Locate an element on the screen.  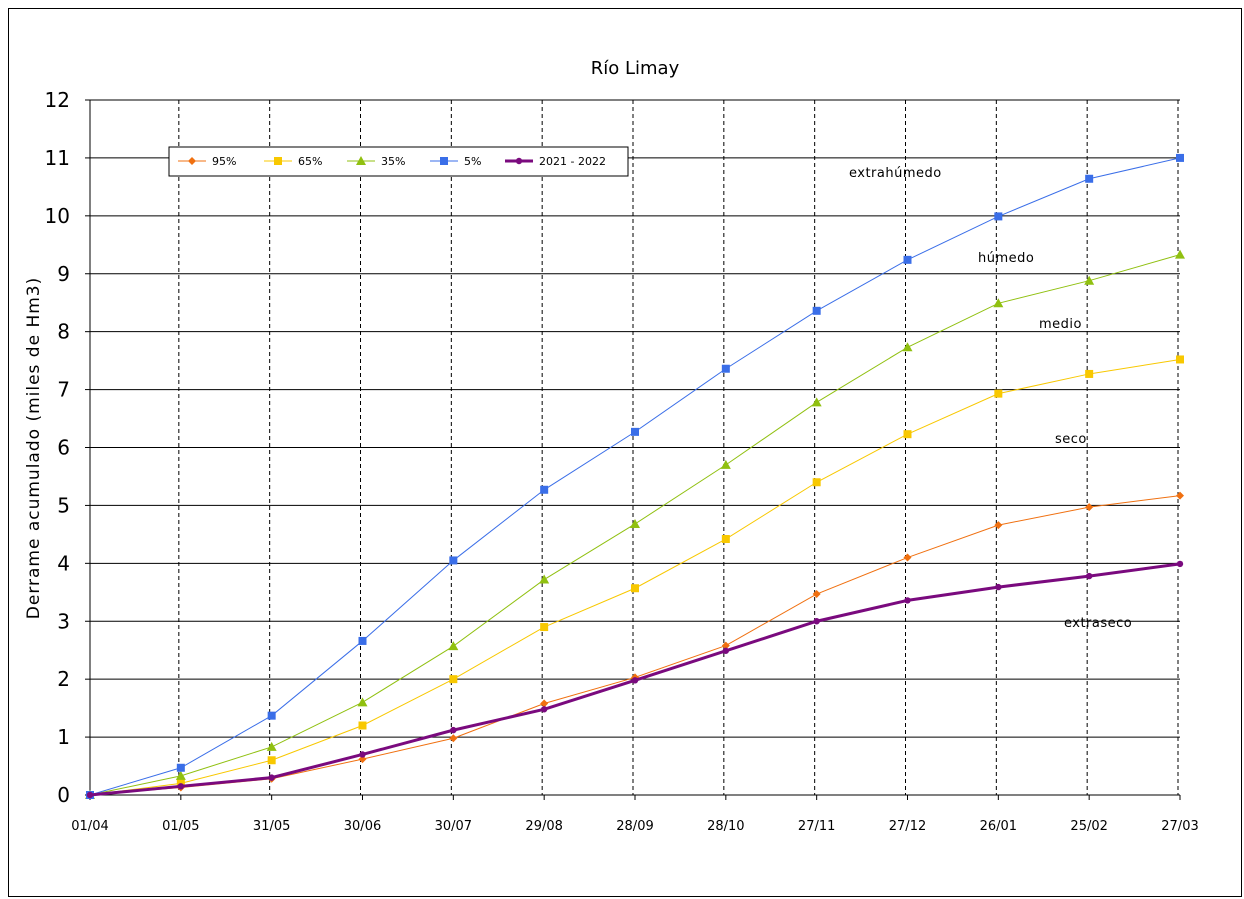
y-tick-label-9: 9 is located at coordinates (63, 274).